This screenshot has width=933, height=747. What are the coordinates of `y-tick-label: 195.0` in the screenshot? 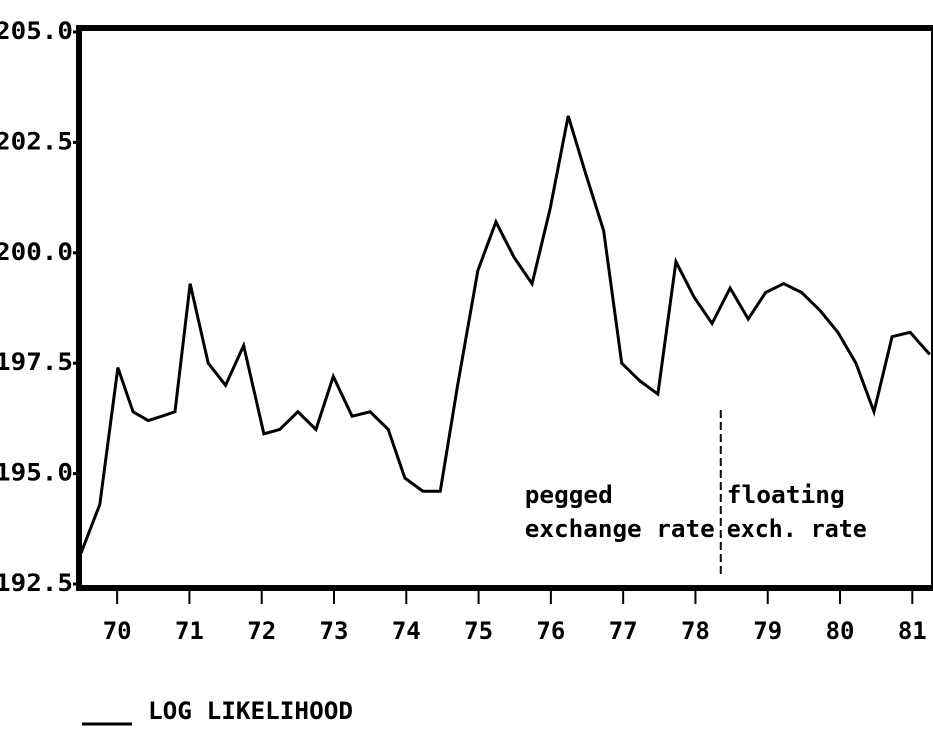 It's located at (36, 473).